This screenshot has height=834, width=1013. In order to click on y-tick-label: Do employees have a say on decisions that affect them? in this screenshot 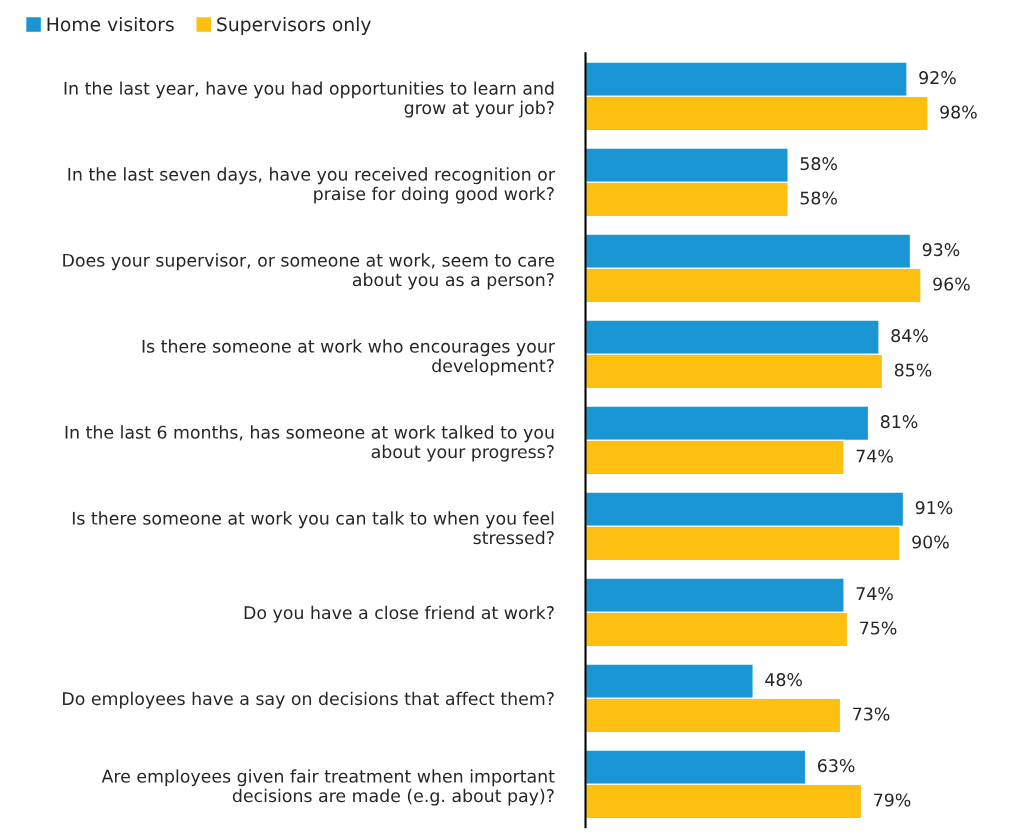, I will do `click(308, 700)`.